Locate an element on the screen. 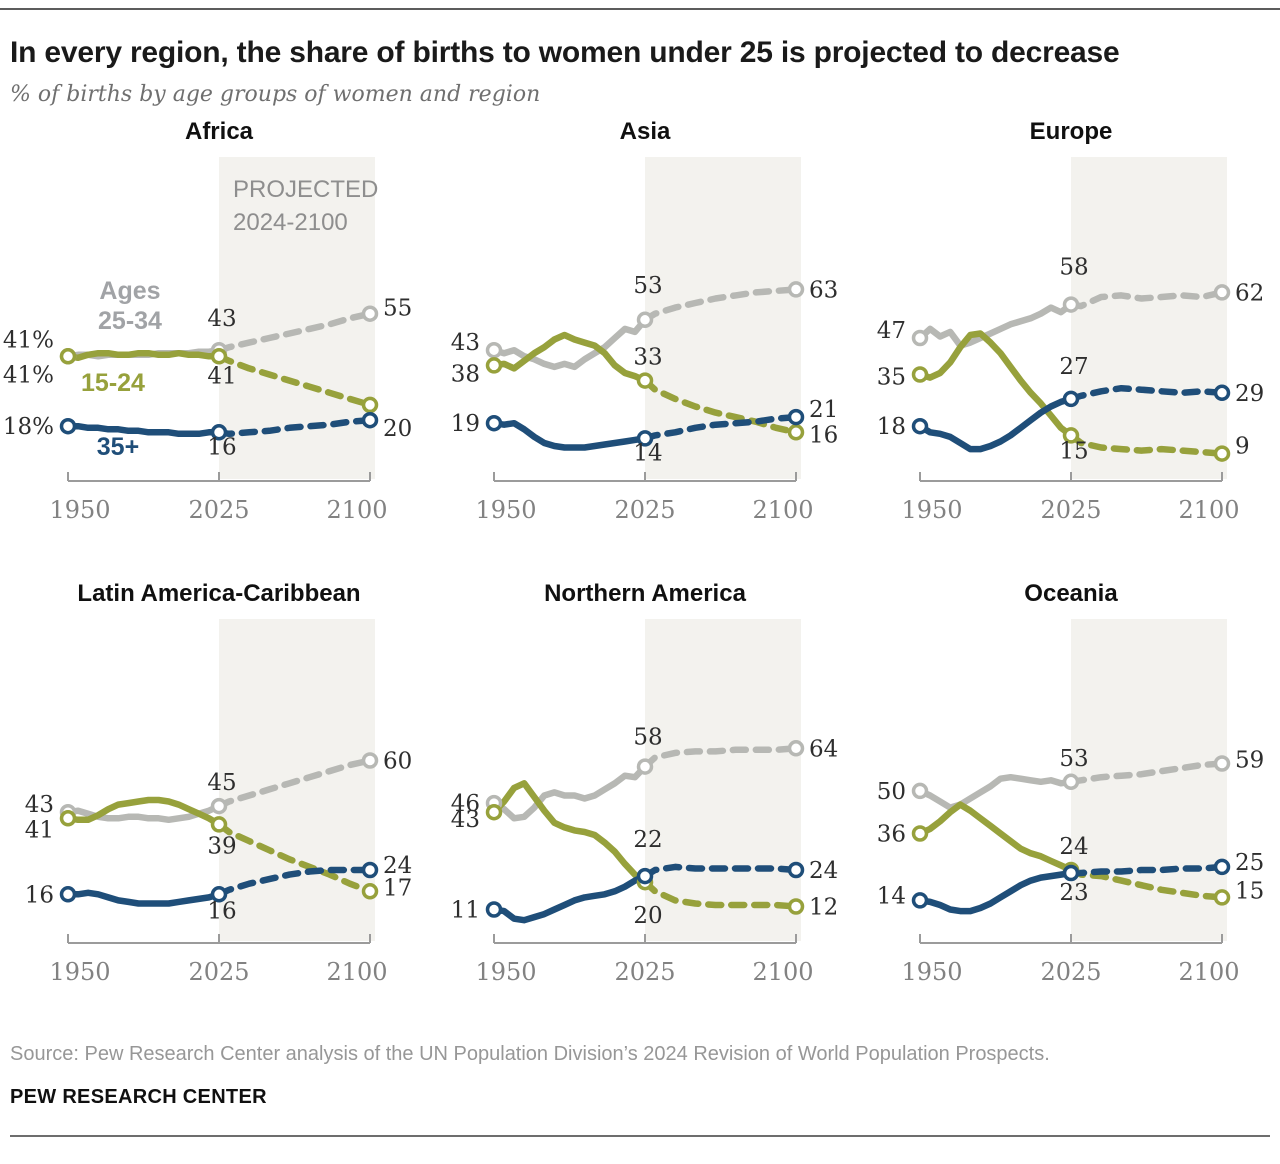 This screenshot has height=1164, width=1280. oceania-tick-1950: 1950 is located at coordinates (931, 972).